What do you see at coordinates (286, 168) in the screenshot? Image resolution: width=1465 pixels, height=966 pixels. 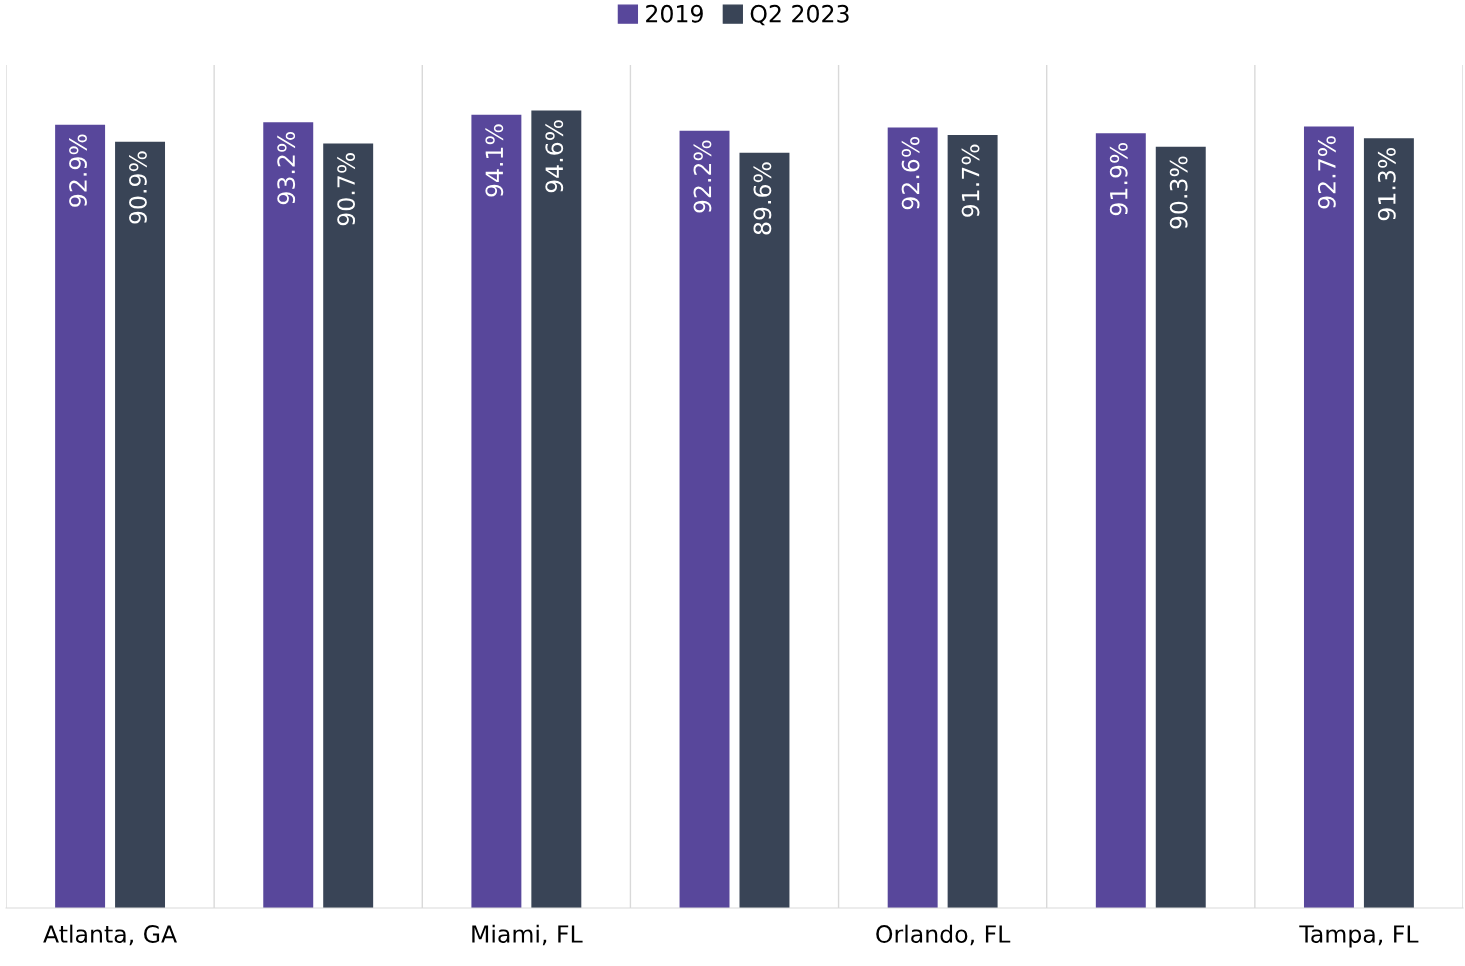 I see `data-label: 93.2%` at bounding box center [286, 168].